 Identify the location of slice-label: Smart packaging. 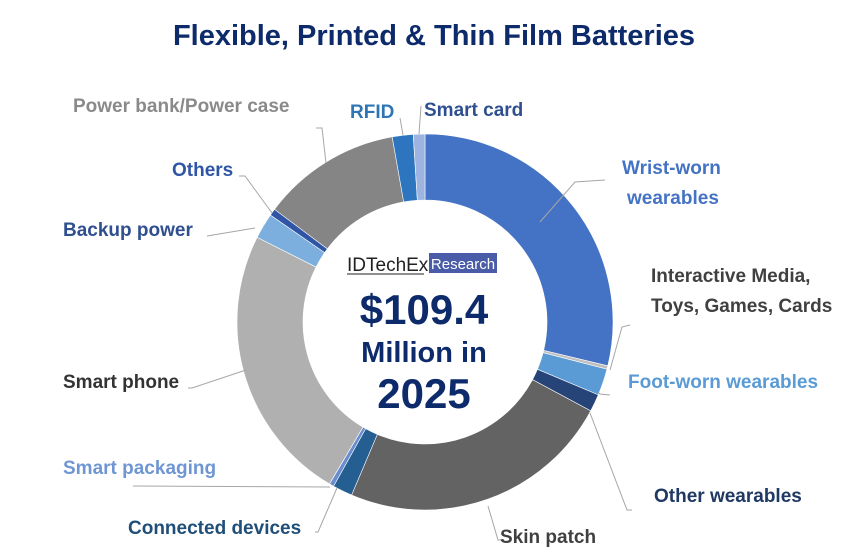
(139, 468).